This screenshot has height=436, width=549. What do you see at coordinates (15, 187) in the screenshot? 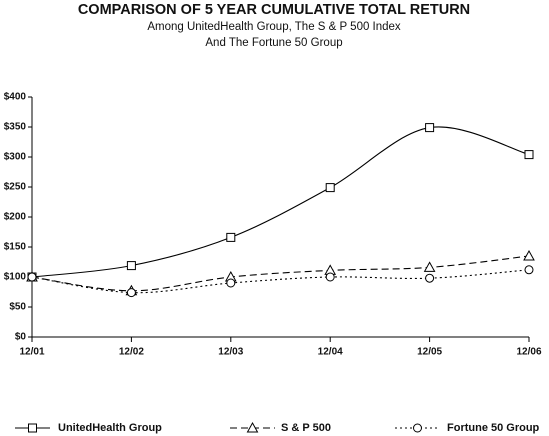
I see `y-tick-label: $250` at bounding box center [15, 187].